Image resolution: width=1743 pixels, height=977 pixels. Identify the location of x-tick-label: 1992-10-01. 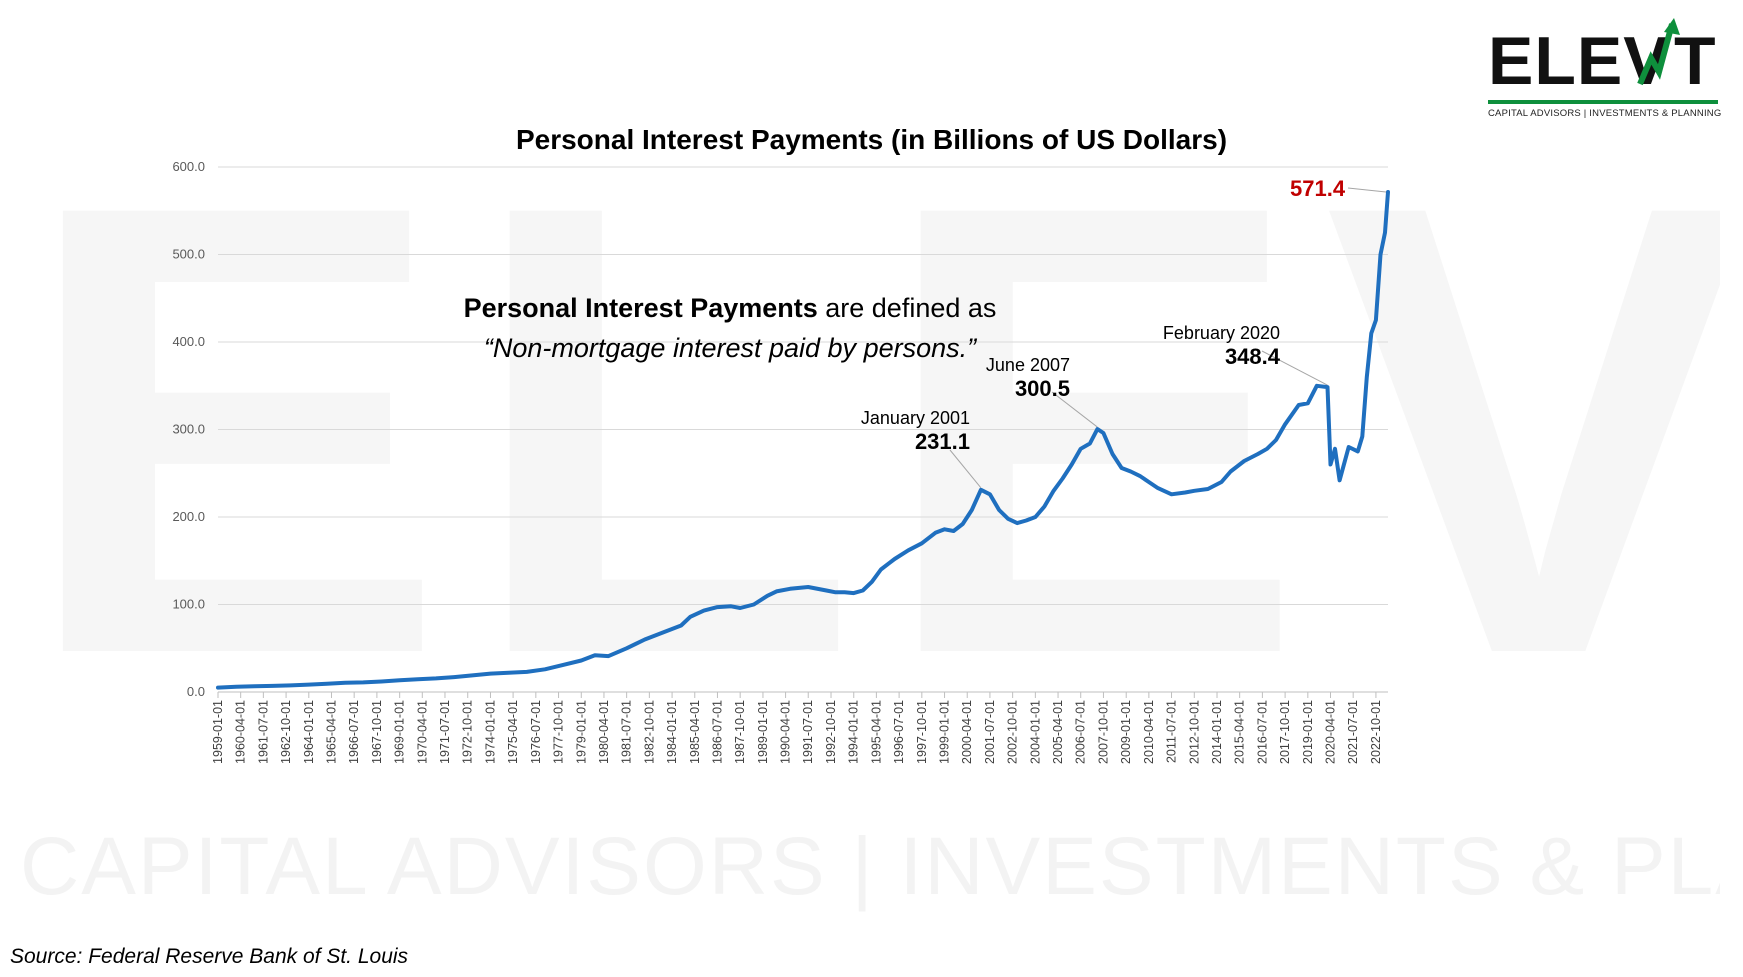
(831, 732).